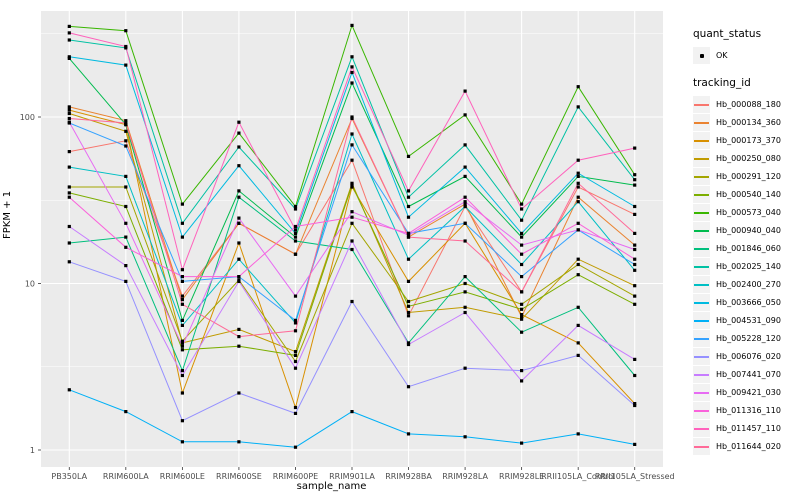 The width and height of the screenshot is (800, 500). What do you see at coordinates (701, 55) in the screenshot?
I see `point-marker-icon` at bounding box center [701, 55].